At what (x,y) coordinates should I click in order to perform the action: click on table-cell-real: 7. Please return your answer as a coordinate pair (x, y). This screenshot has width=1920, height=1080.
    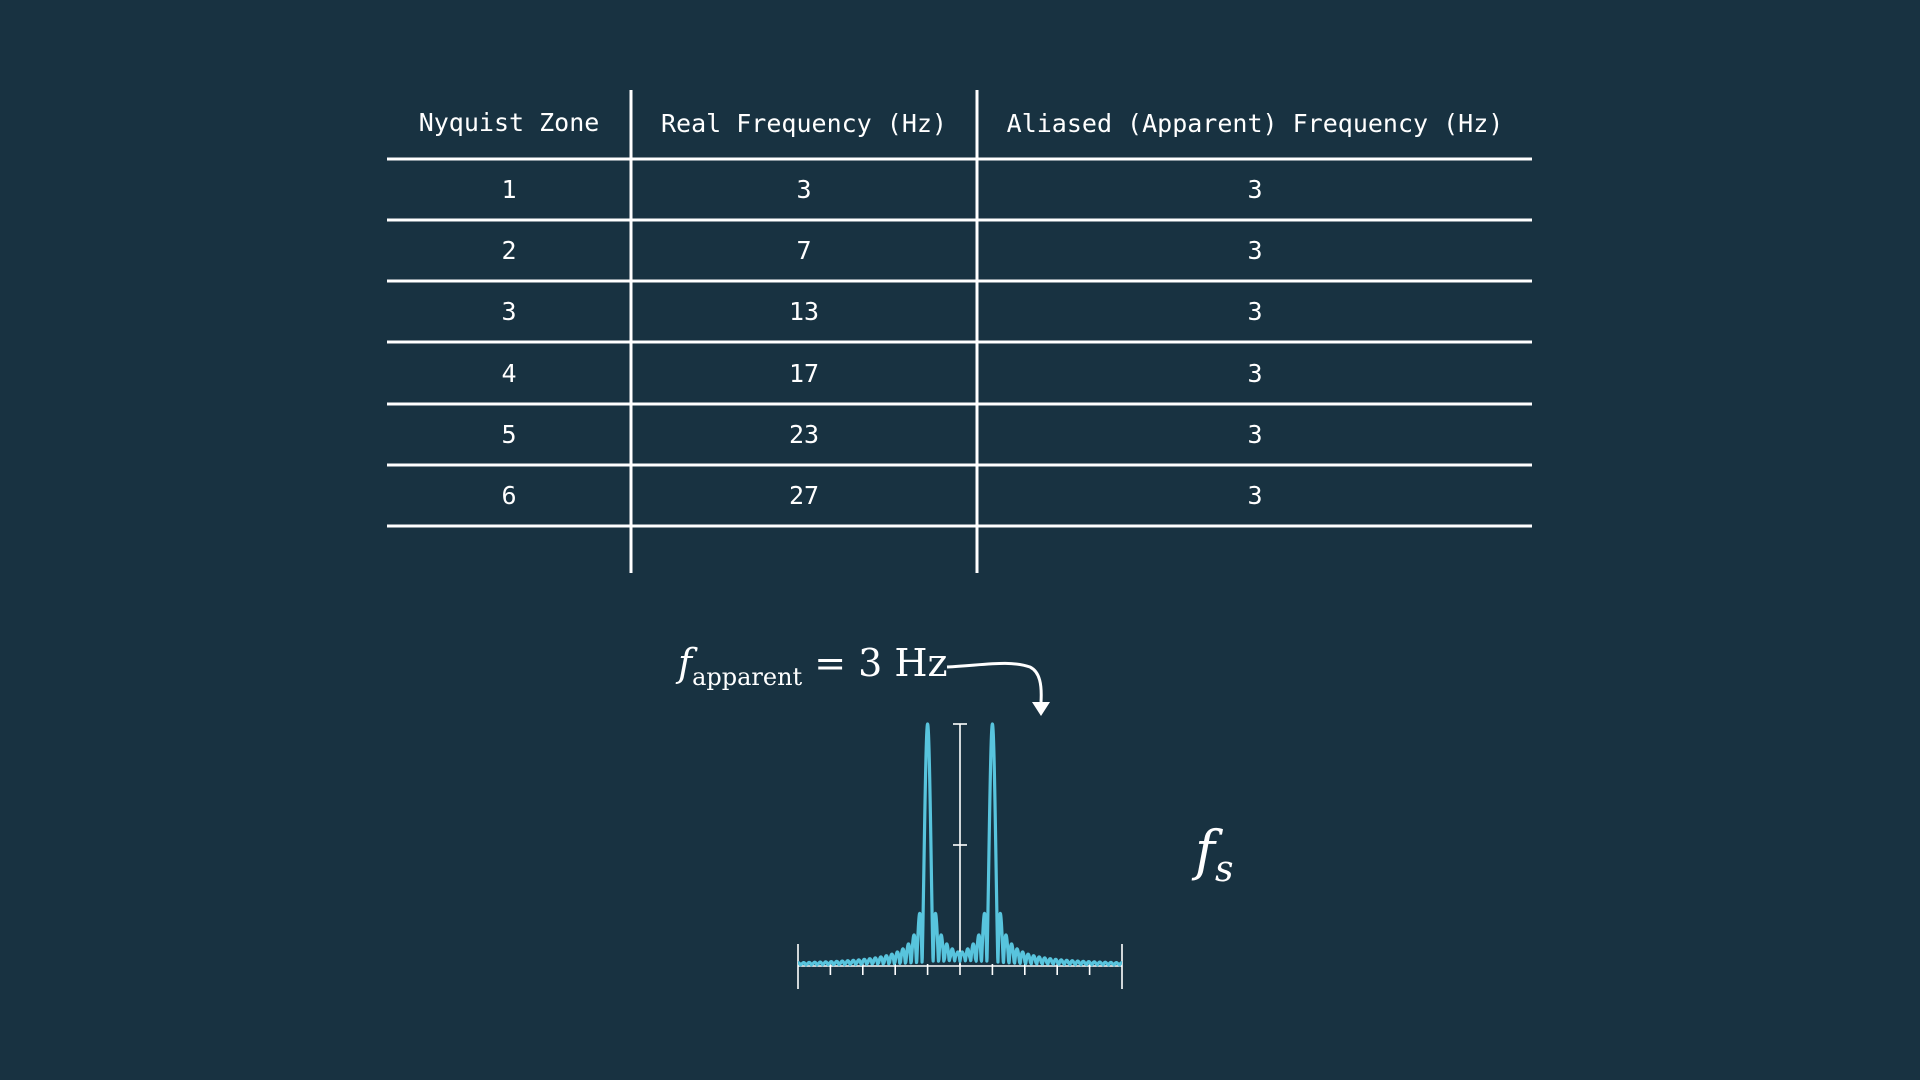
    Looking at the image, I should click on (803, 250).